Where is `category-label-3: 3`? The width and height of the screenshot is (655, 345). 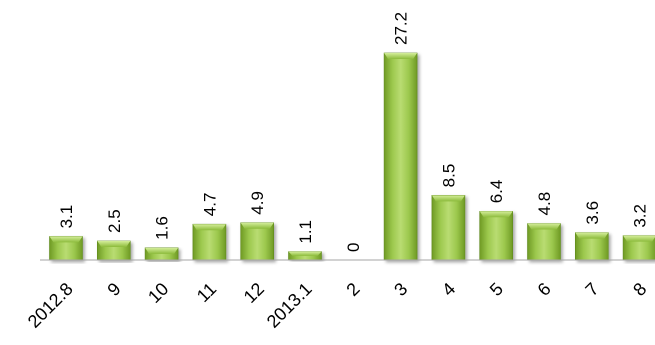 category-label-3: 3 is located at coordinates (400, 289).